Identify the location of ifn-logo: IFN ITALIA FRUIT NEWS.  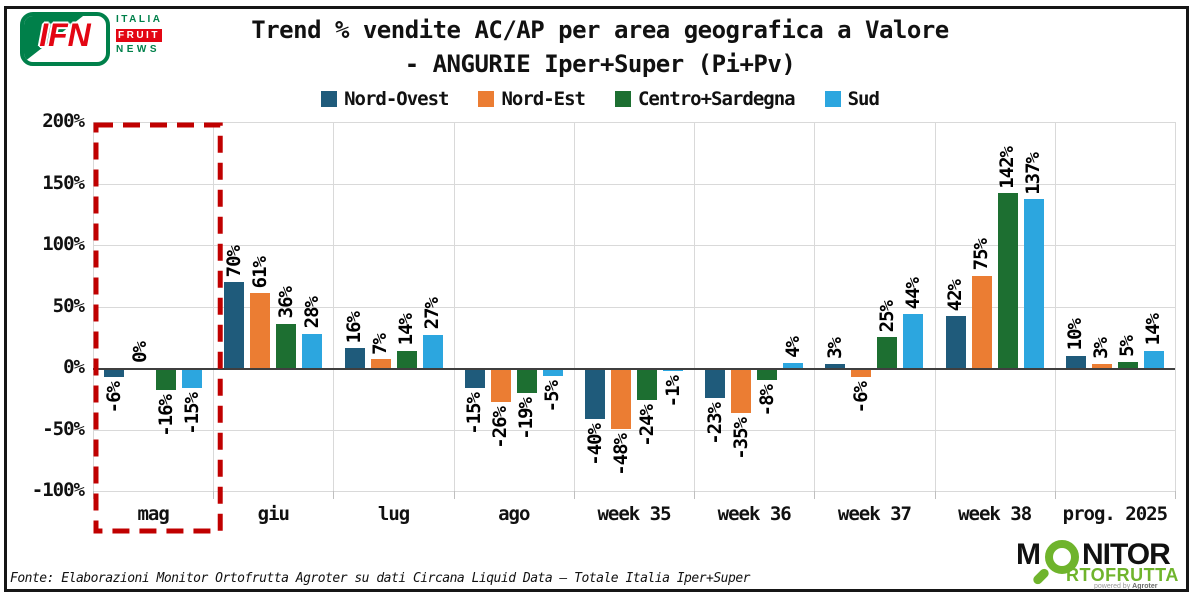
(95, 39).